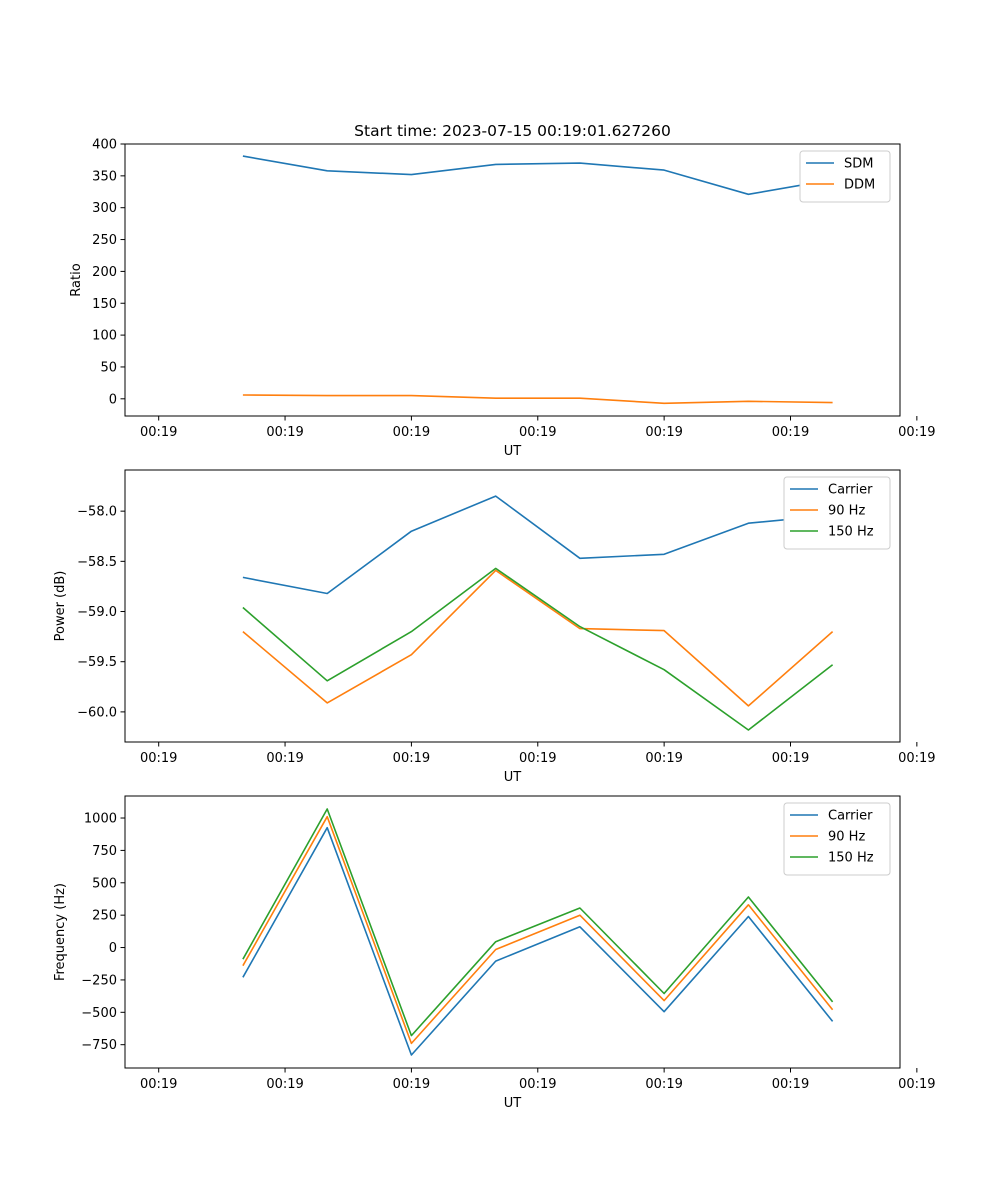 The height and width of the screenshot is (1200, 1000). Describe the element at coordinates (60, 606) in the screenshot. I see `y-axis-label: Power (dB)` at that location.